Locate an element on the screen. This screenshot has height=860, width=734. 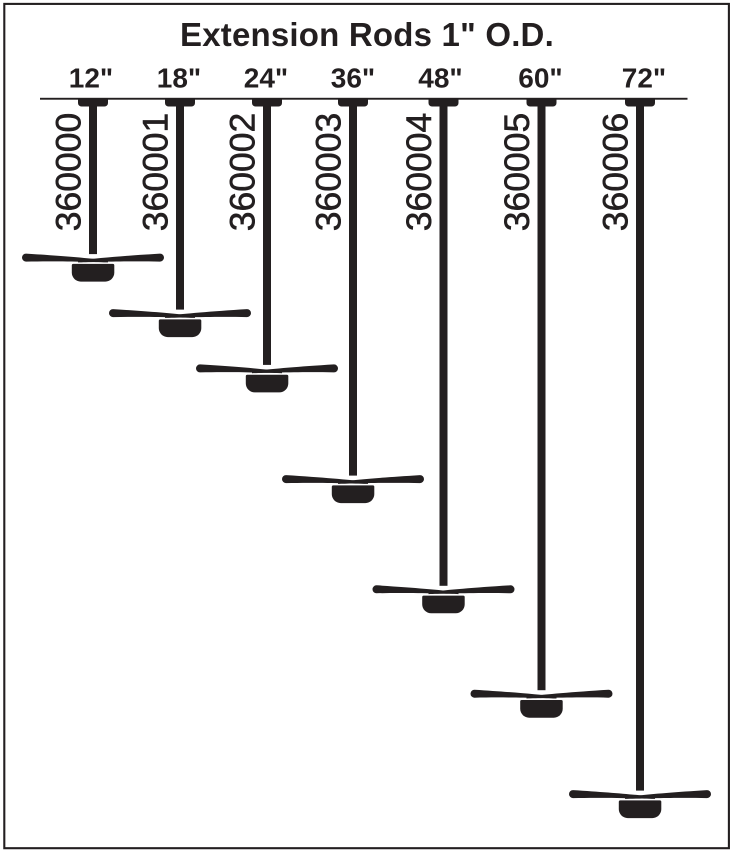
svg-text: 24" is located at coordinates (266, 78).